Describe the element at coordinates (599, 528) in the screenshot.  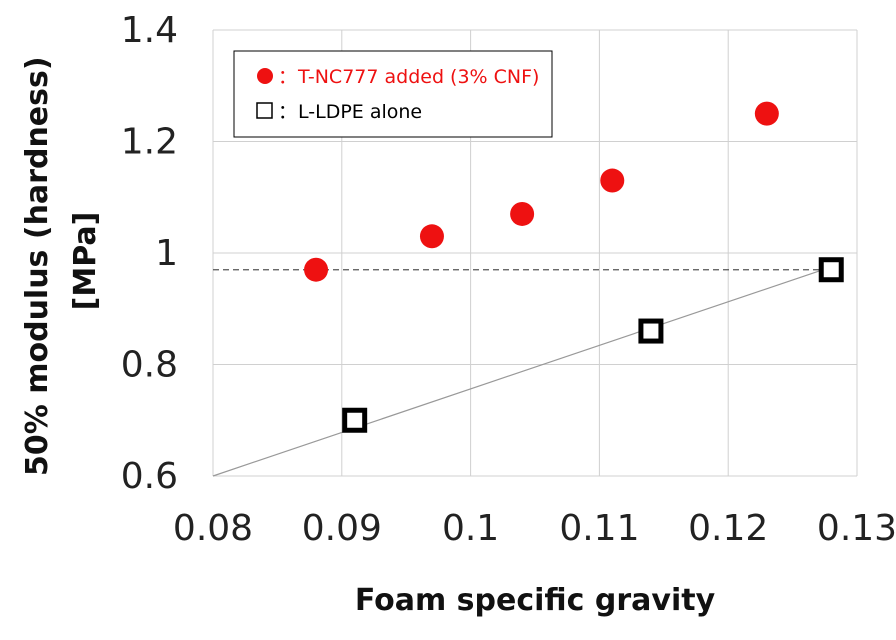
I see `x-tick-label: 0.11` at that location.